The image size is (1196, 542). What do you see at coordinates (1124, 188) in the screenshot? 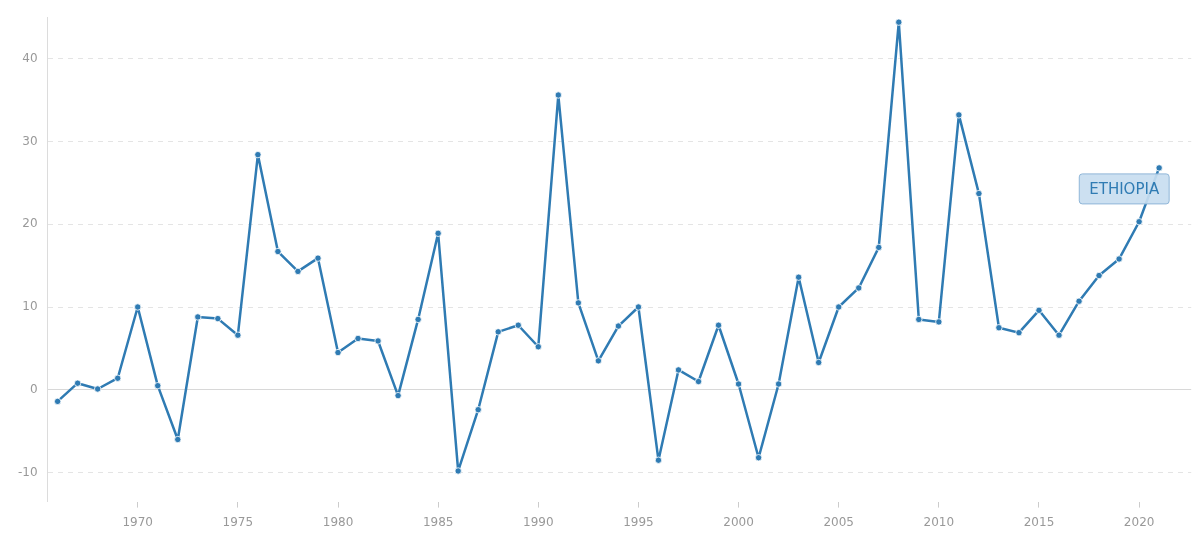
I see `series-label: ETHIOPIA` at bounding box center [1124, 188].